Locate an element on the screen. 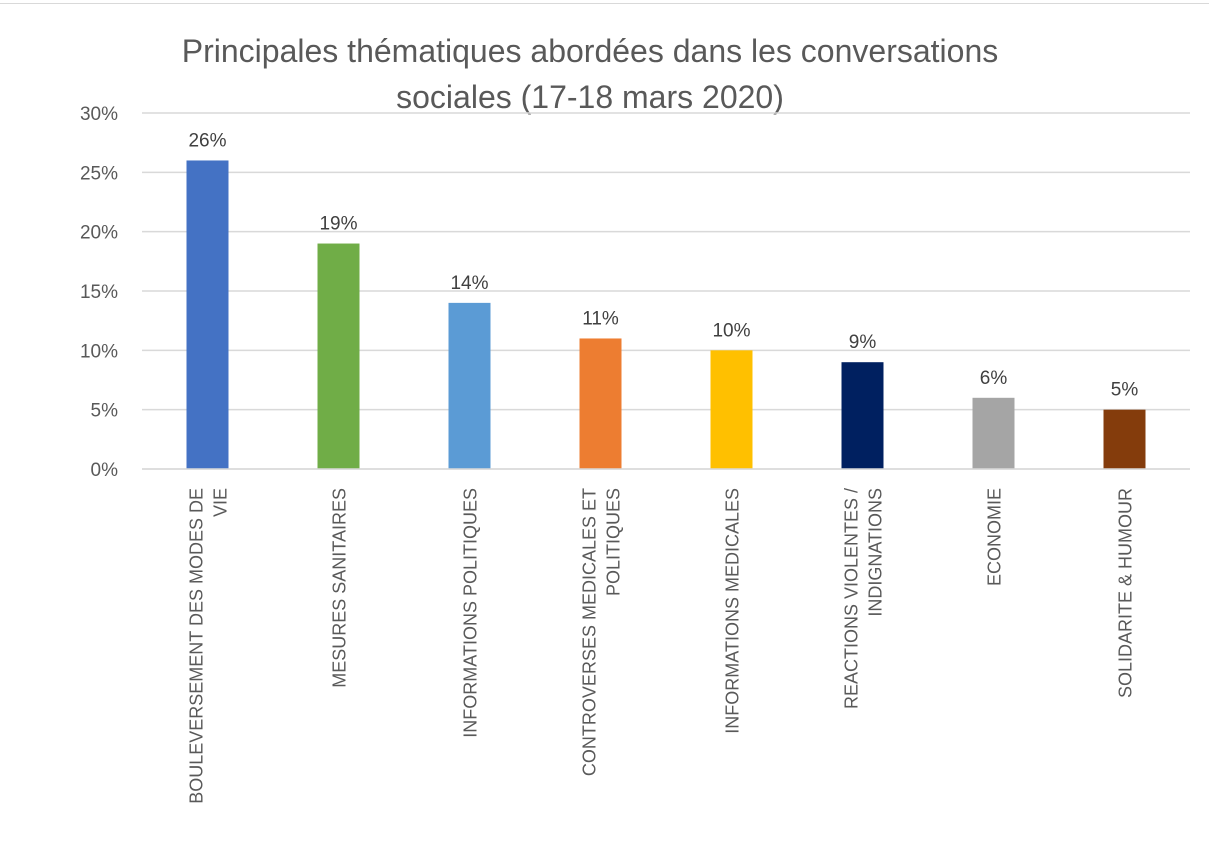 This screenshot has height=867, width=1209. y-tick-label: 5% is located at coordinates (105, 411).